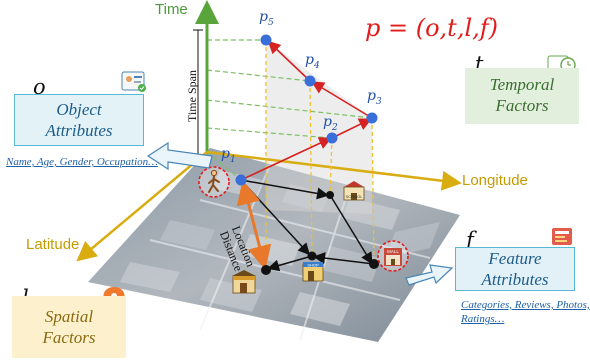  Describe the element at coordinates (312, 61) in the screenshot. I see `point-label-p4: p4` at that location.